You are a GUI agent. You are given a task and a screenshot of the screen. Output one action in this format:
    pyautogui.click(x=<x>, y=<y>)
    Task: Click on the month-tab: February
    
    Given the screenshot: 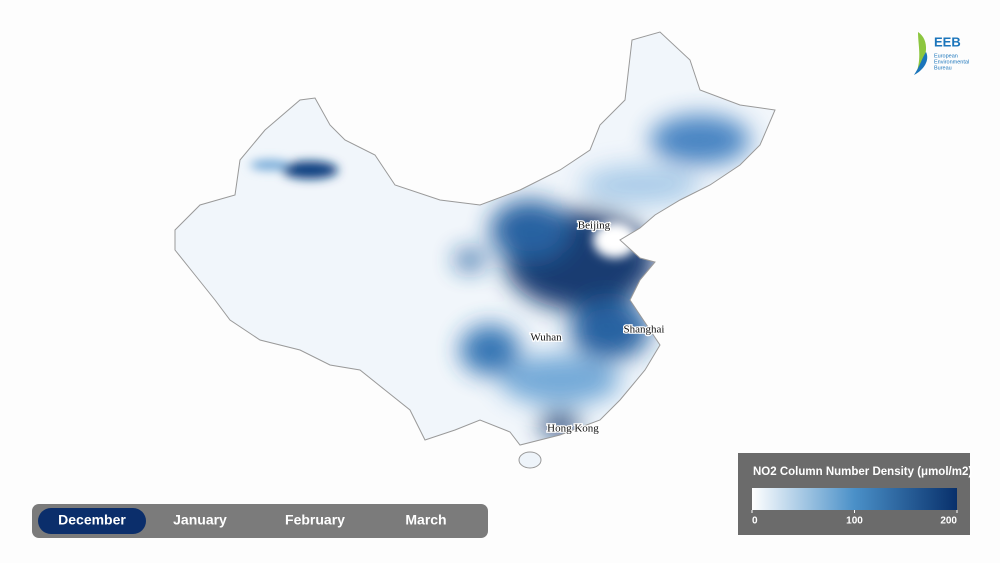 What is the action you would take?
    pyautogui.click(x=315, y=520)
    